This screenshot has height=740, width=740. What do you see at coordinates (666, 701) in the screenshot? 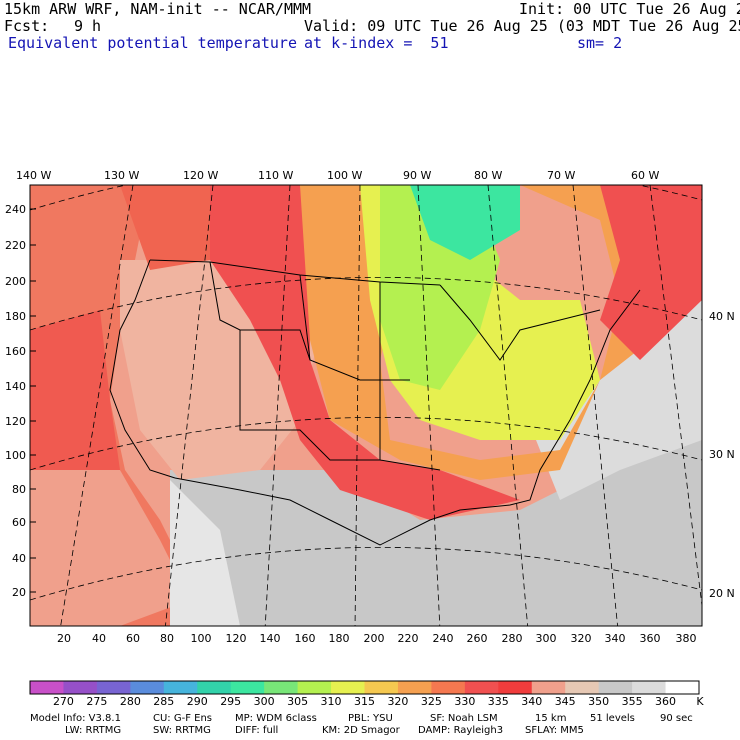
I see `colorbar-label: 360` at bounding box center [666, 701].